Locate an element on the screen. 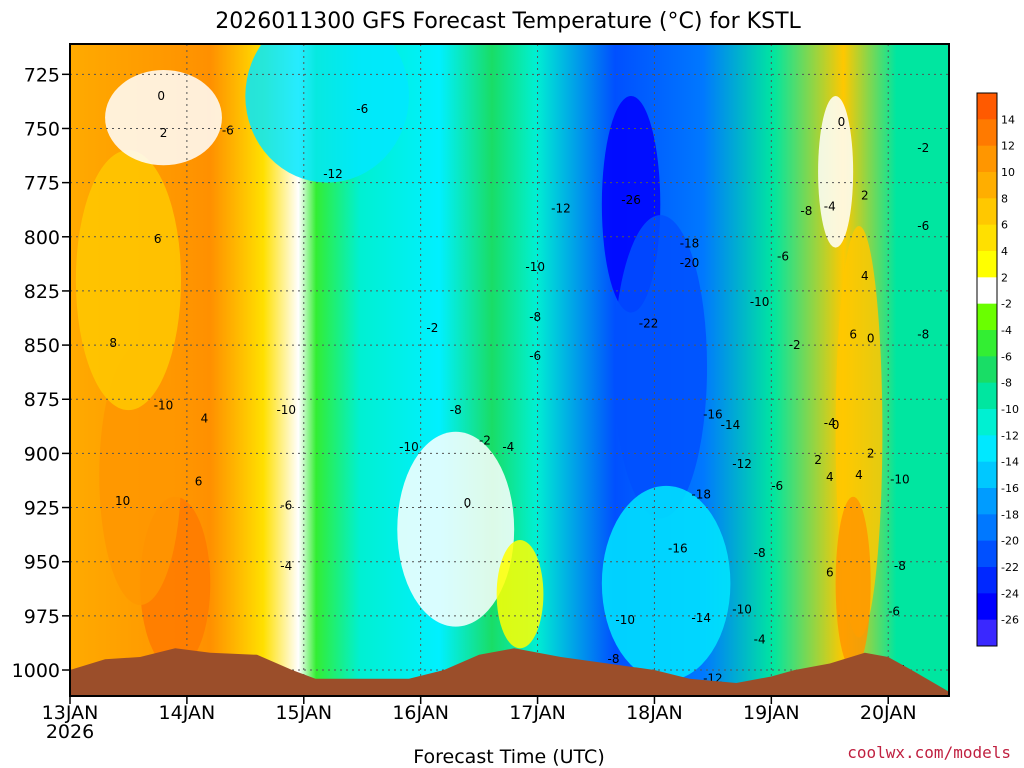 Image resolution: width=1024 pixels, height=768 pixels. contour-label-8: -6 is located at coordinates (362, 109).